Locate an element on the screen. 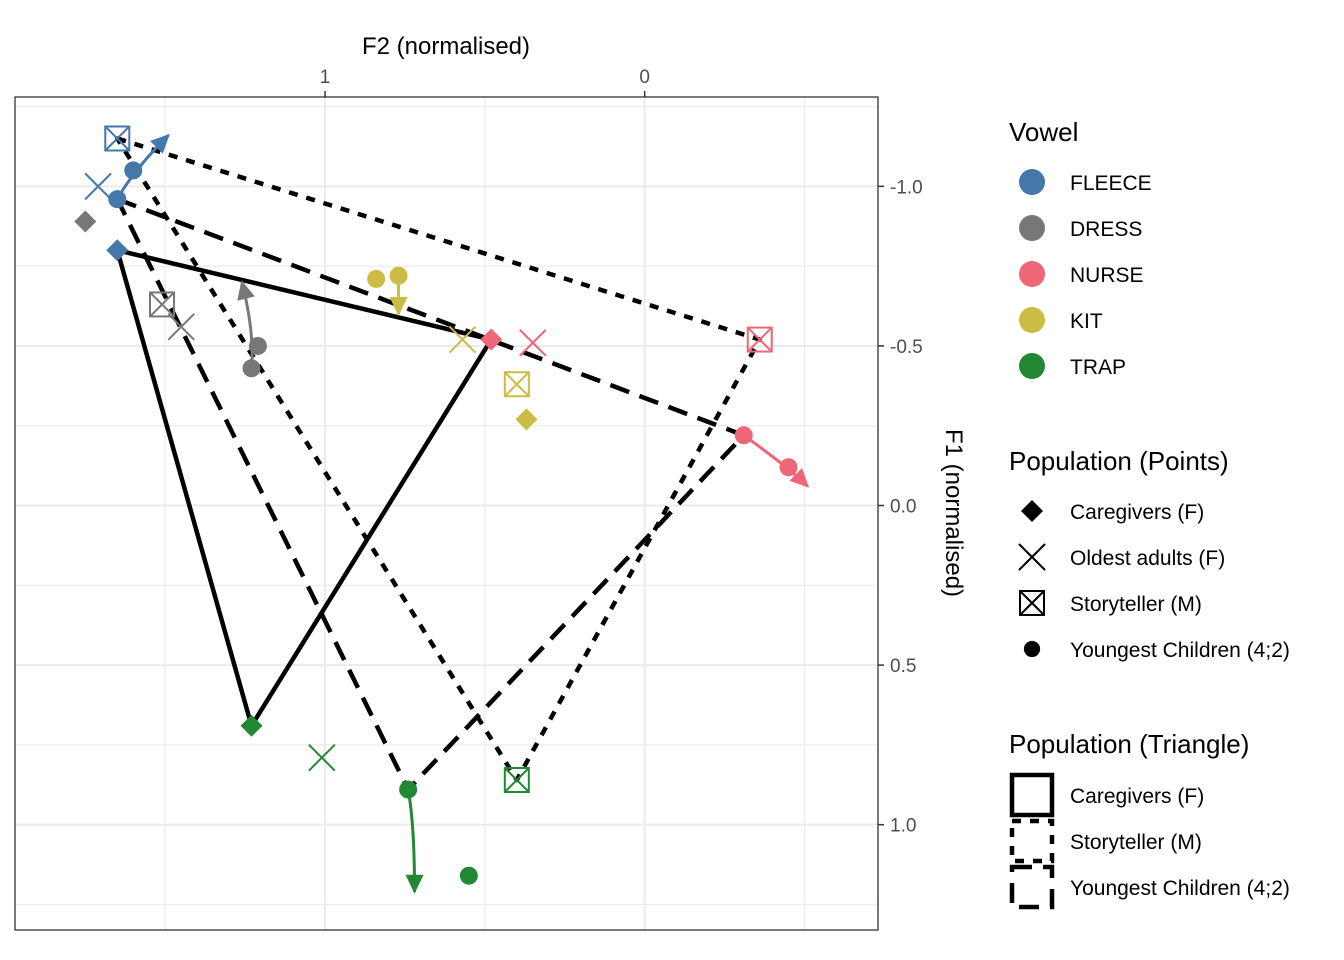  point-kit-x is located at coordinates (462, 339).